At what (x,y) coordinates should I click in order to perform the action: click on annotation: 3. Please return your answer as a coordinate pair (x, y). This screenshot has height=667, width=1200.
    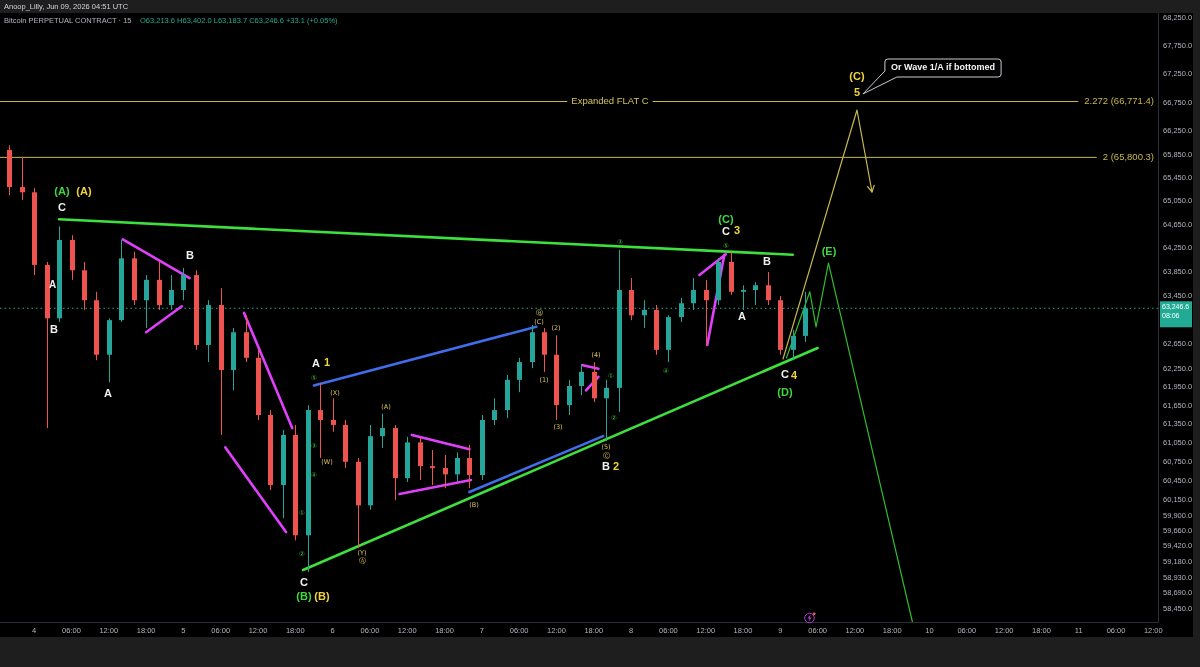
    Looking at the image, I should click on (737, 230).